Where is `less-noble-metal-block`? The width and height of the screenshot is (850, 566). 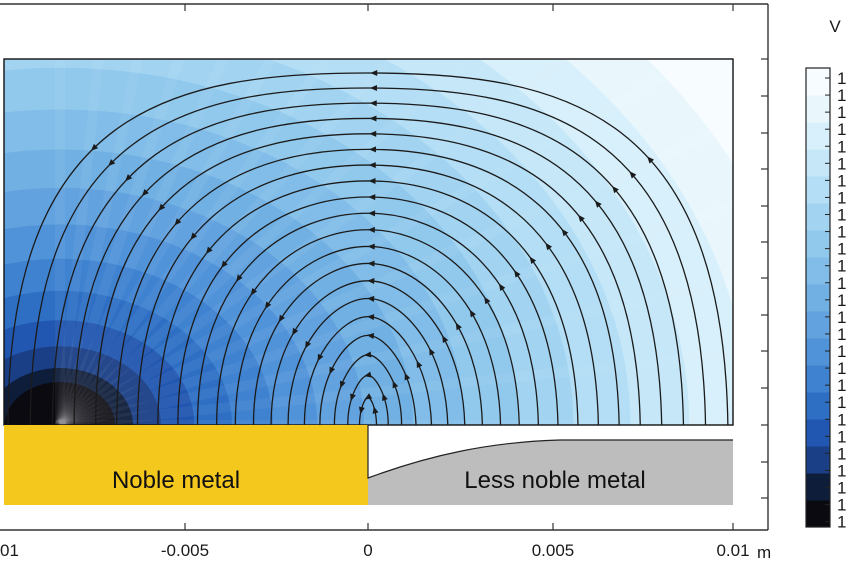 less-noble-metal-block is located at coordinates (550, 472).